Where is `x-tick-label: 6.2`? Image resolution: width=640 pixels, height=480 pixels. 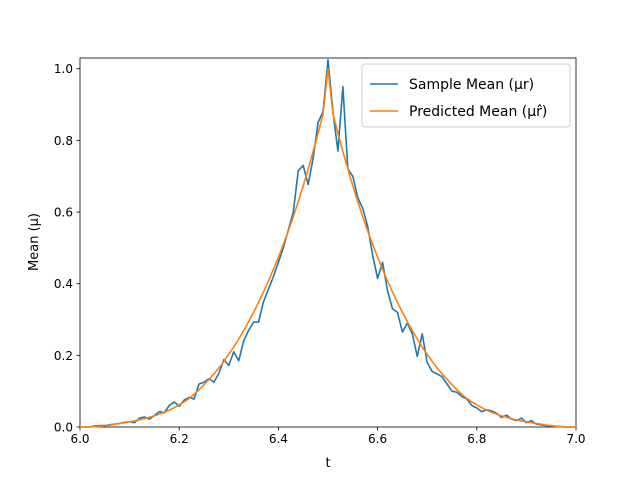 x-tick-label: 6.2 is located at coordinates (179, 439).